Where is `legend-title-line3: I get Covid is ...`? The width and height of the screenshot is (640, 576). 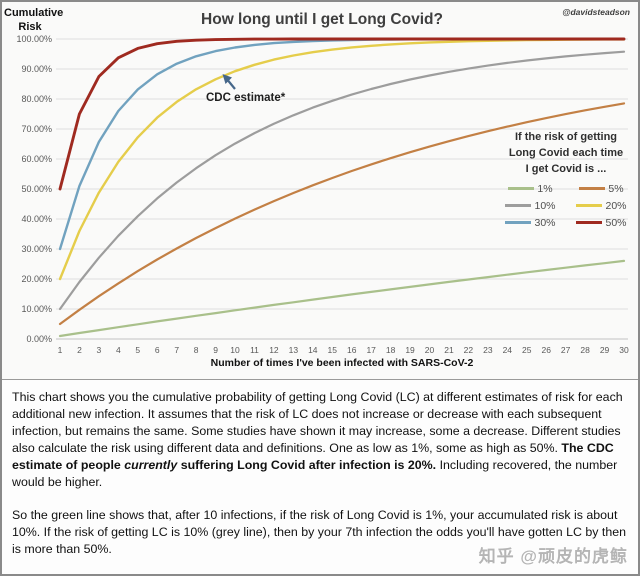
legend-title-line3: I get Covid is ... is located at coordinates (566, 168).